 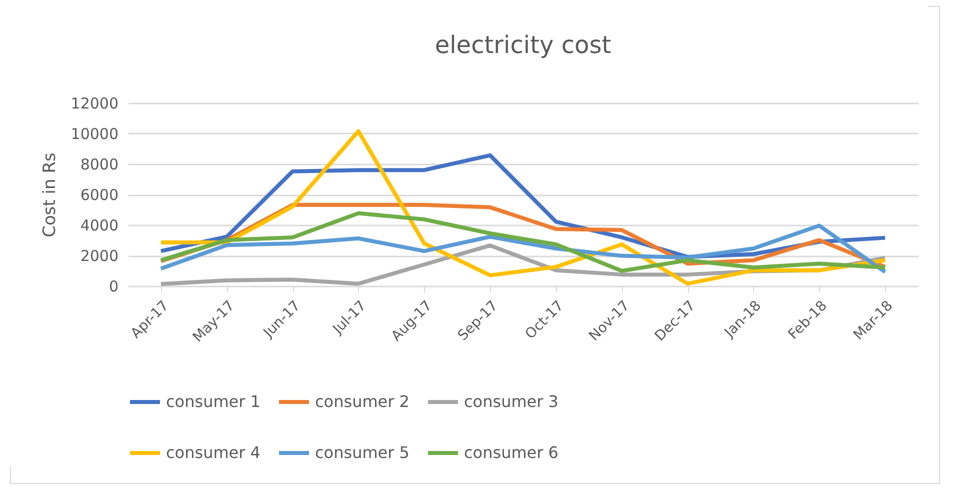 What do you see at coordinates (362, 401) in the screenshot?
I see `legend-label: consumer 2` at bounding box center [362, 401].